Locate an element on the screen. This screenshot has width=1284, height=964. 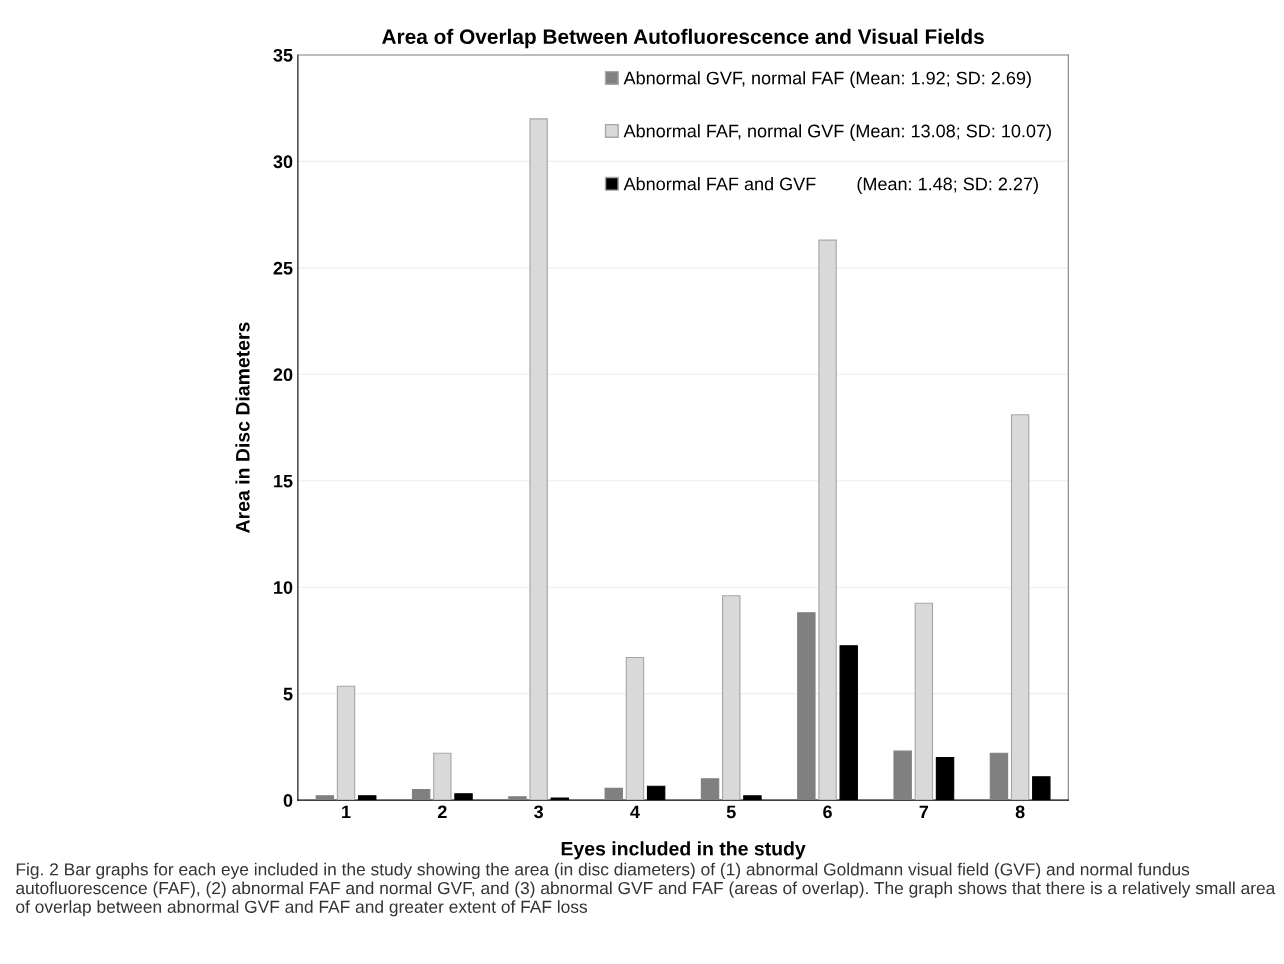
y-tick-label: 35 is located at coordinates (283, 55).